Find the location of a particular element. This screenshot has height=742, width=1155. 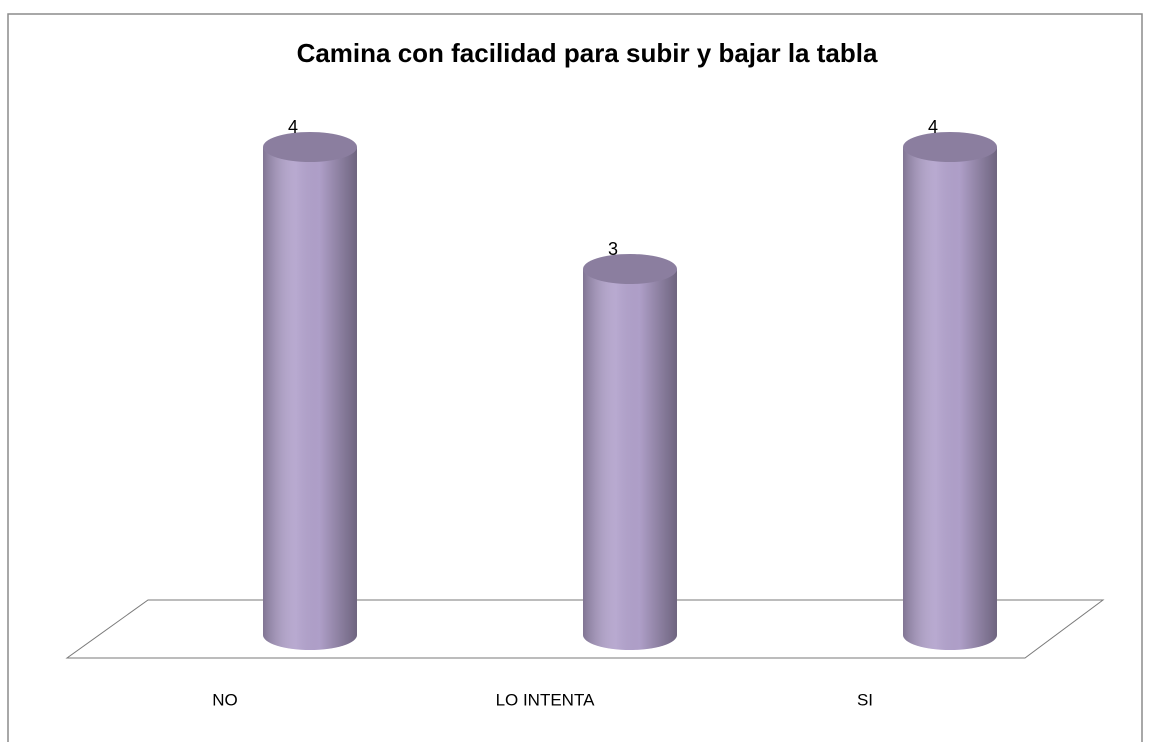

data-label: 3 is located at coordinates (613, 249).